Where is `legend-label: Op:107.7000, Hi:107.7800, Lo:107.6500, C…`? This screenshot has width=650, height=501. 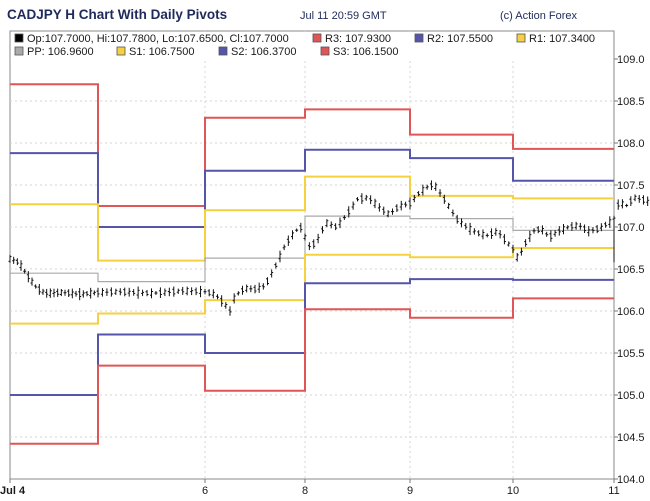 legend-label: Op:107.7000, Hi:107.7800, Lo:107.6500, C… is located at coordinates (158, 39).